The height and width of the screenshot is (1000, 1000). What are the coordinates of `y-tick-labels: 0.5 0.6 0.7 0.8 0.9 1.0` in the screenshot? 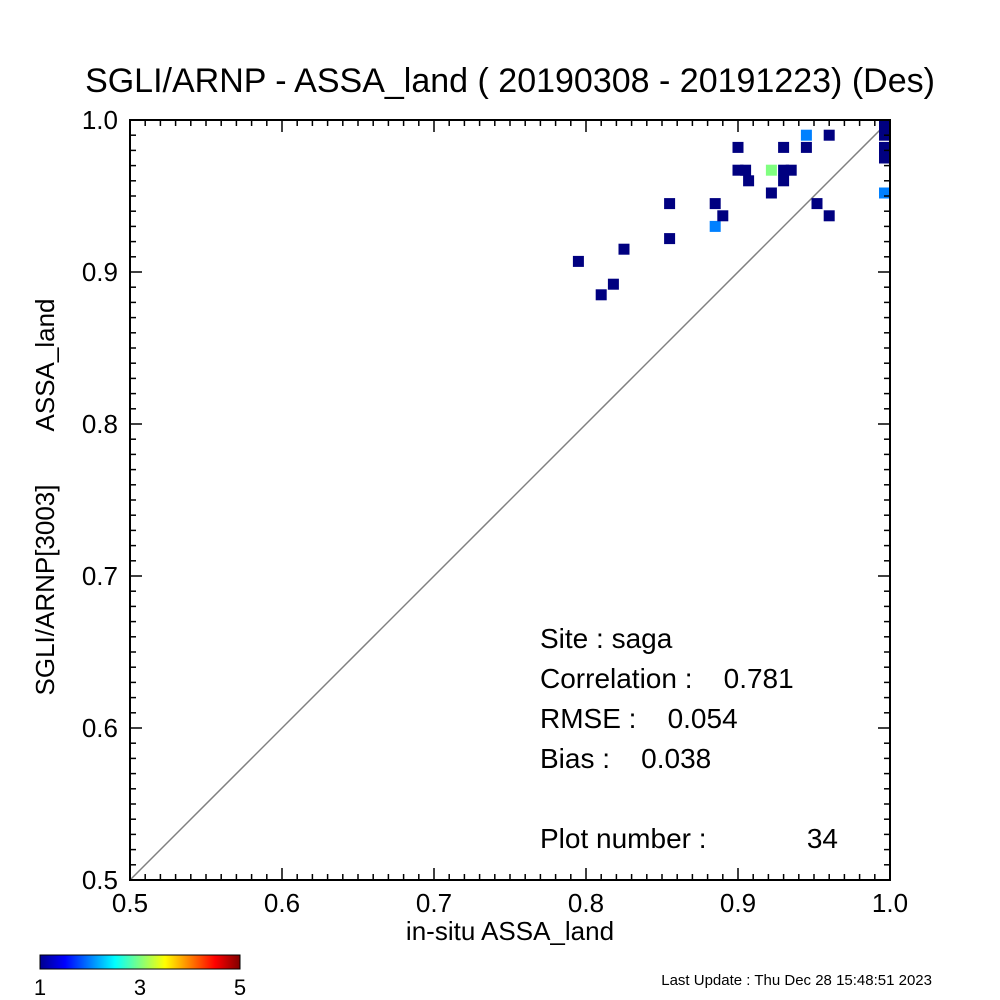 It's located at (100, 500).